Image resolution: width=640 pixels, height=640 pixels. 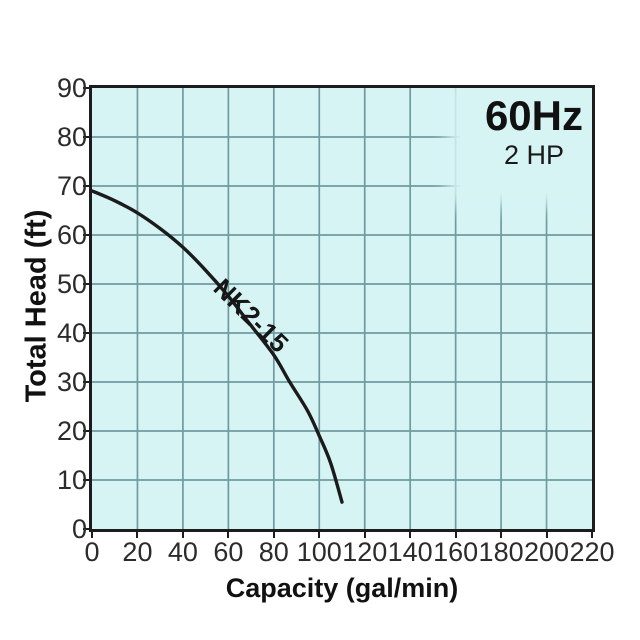 I want to click on annotation-block: 60Hz 2 HP, so click(x=533, y=131).